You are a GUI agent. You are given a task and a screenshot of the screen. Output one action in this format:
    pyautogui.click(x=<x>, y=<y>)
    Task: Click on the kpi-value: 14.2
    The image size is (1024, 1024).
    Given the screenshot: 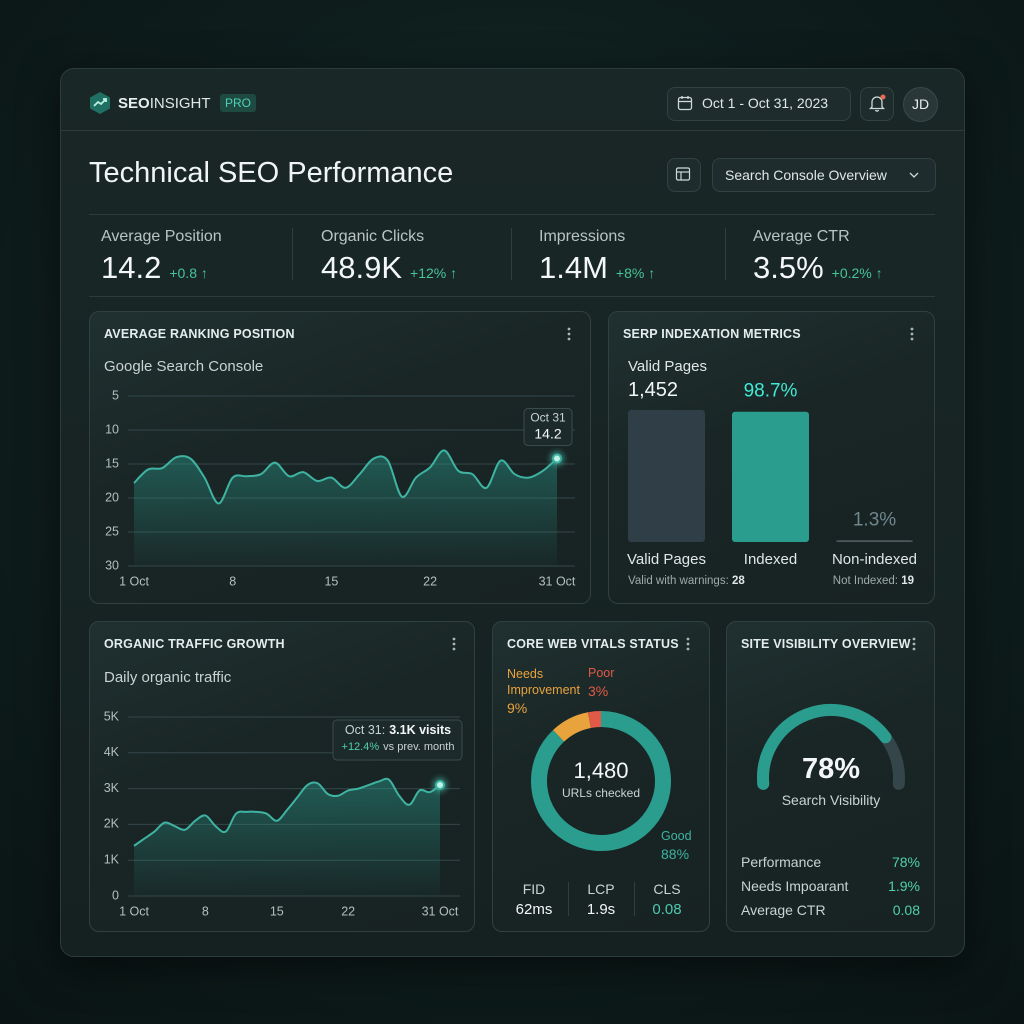 What is the action you would take?
    pyautogui.click(x=131, y=267)
    